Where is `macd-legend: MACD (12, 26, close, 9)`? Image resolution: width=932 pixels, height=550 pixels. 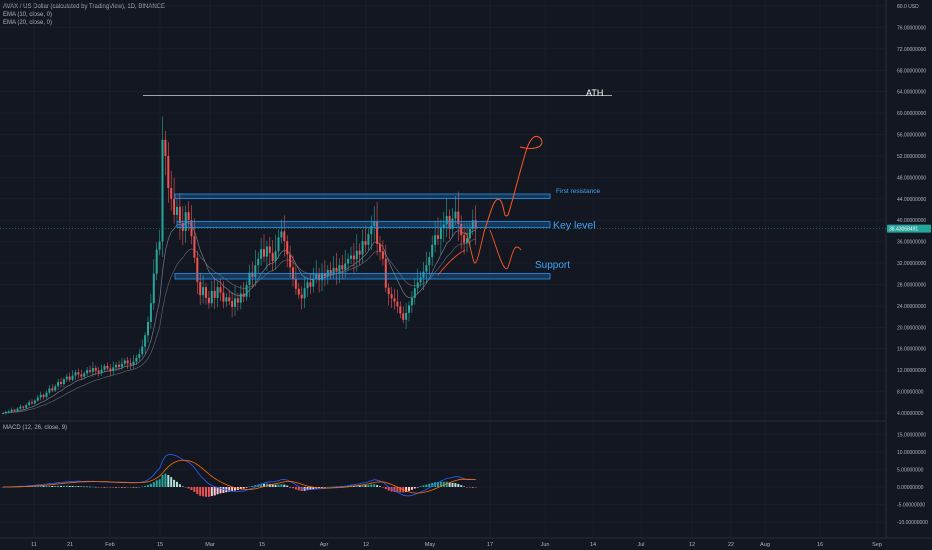 macd-legend: MACD (12, 26, close, 9) is located at coordinates (35, 428).